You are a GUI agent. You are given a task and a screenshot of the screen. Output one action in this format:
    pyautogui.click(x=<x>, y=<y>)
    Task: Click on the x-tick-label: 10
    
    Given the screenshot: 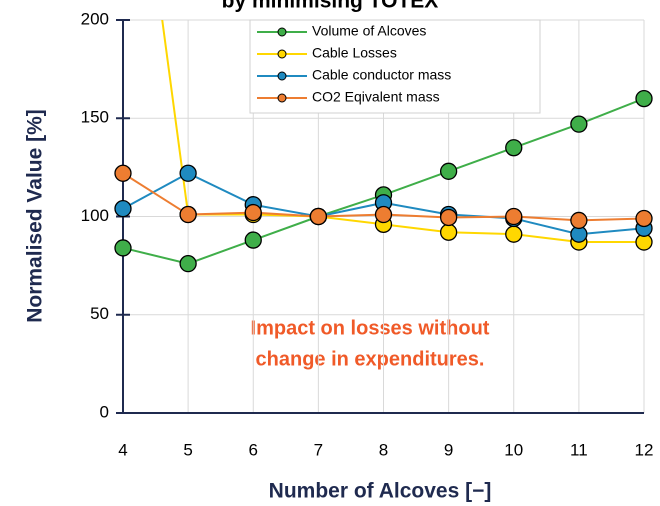 What is the action you would take?
    pyautogui.click(x=513, y=449)
    